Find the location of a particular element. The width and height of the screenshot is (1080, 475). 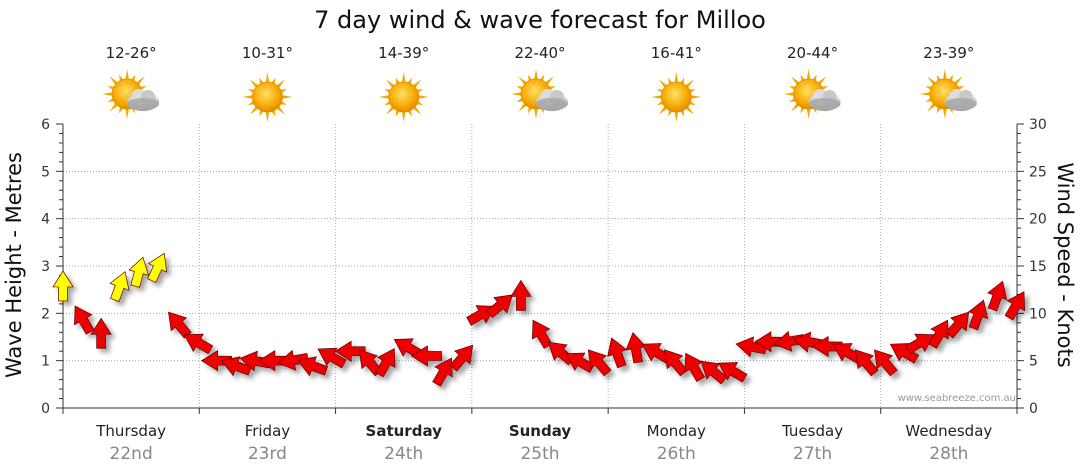

right-tick-label: 20 is located at coordinates (1038, 220).